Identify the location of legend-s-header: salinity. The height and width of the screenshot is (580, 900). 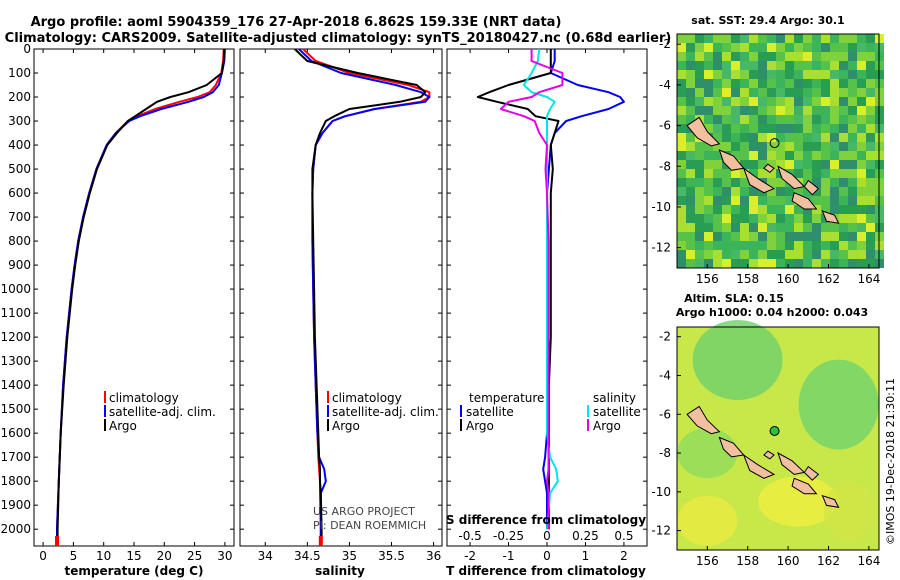
(614, 398).